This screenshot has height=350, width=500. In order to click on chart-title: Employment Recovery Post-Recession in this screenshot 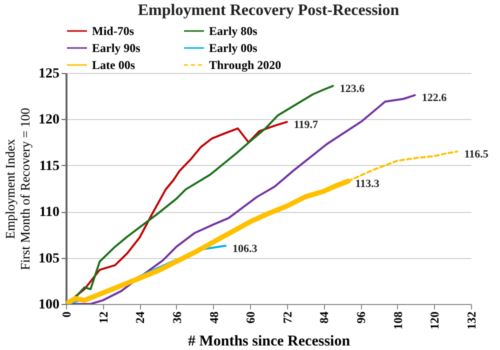, I will do `click(269, 10)`.